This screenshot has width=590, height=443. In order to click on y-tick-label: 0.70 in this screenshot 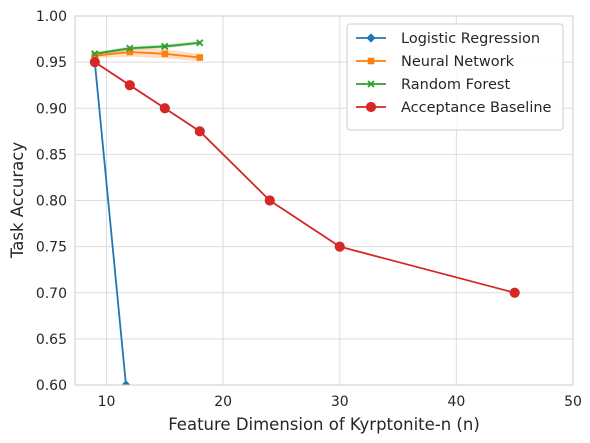, I will do `click(51, 294)`.